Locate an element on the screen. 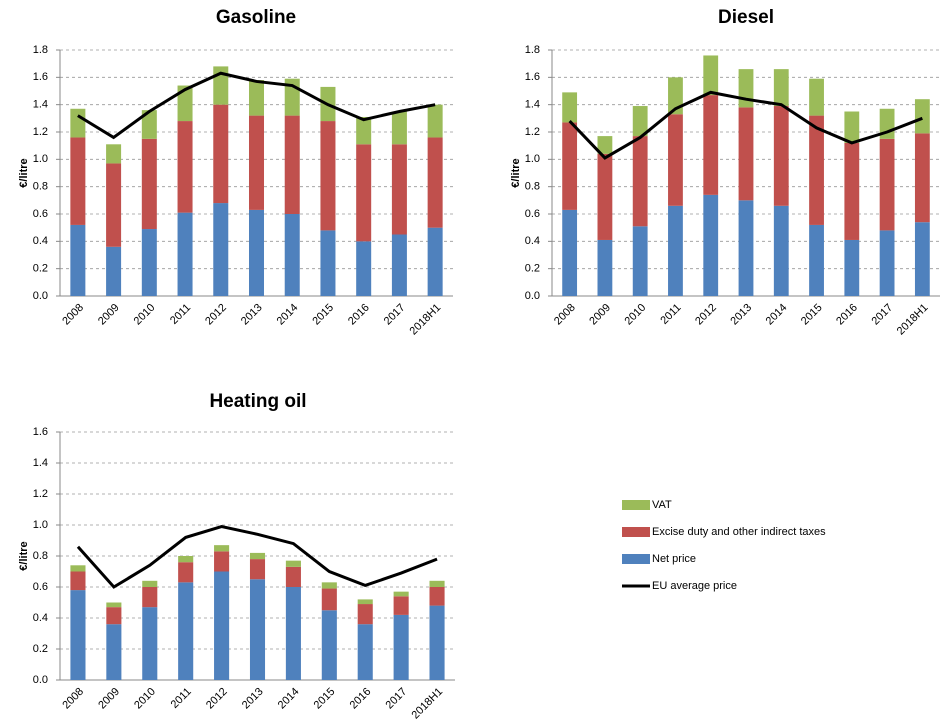 This screenshot has width=943, height=726. y-tick-label: 1.8 is located at coordinates (40, 50).